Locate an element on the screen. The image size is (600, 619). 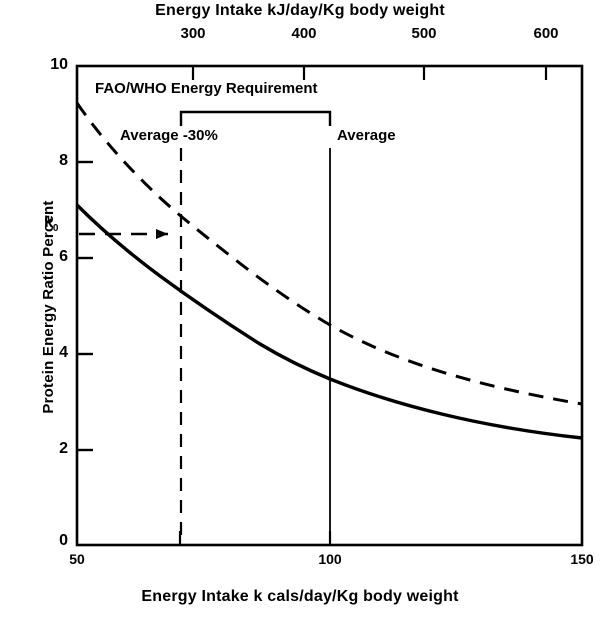
top-tick-label-500: 500 is located at coordinates (424, 33).